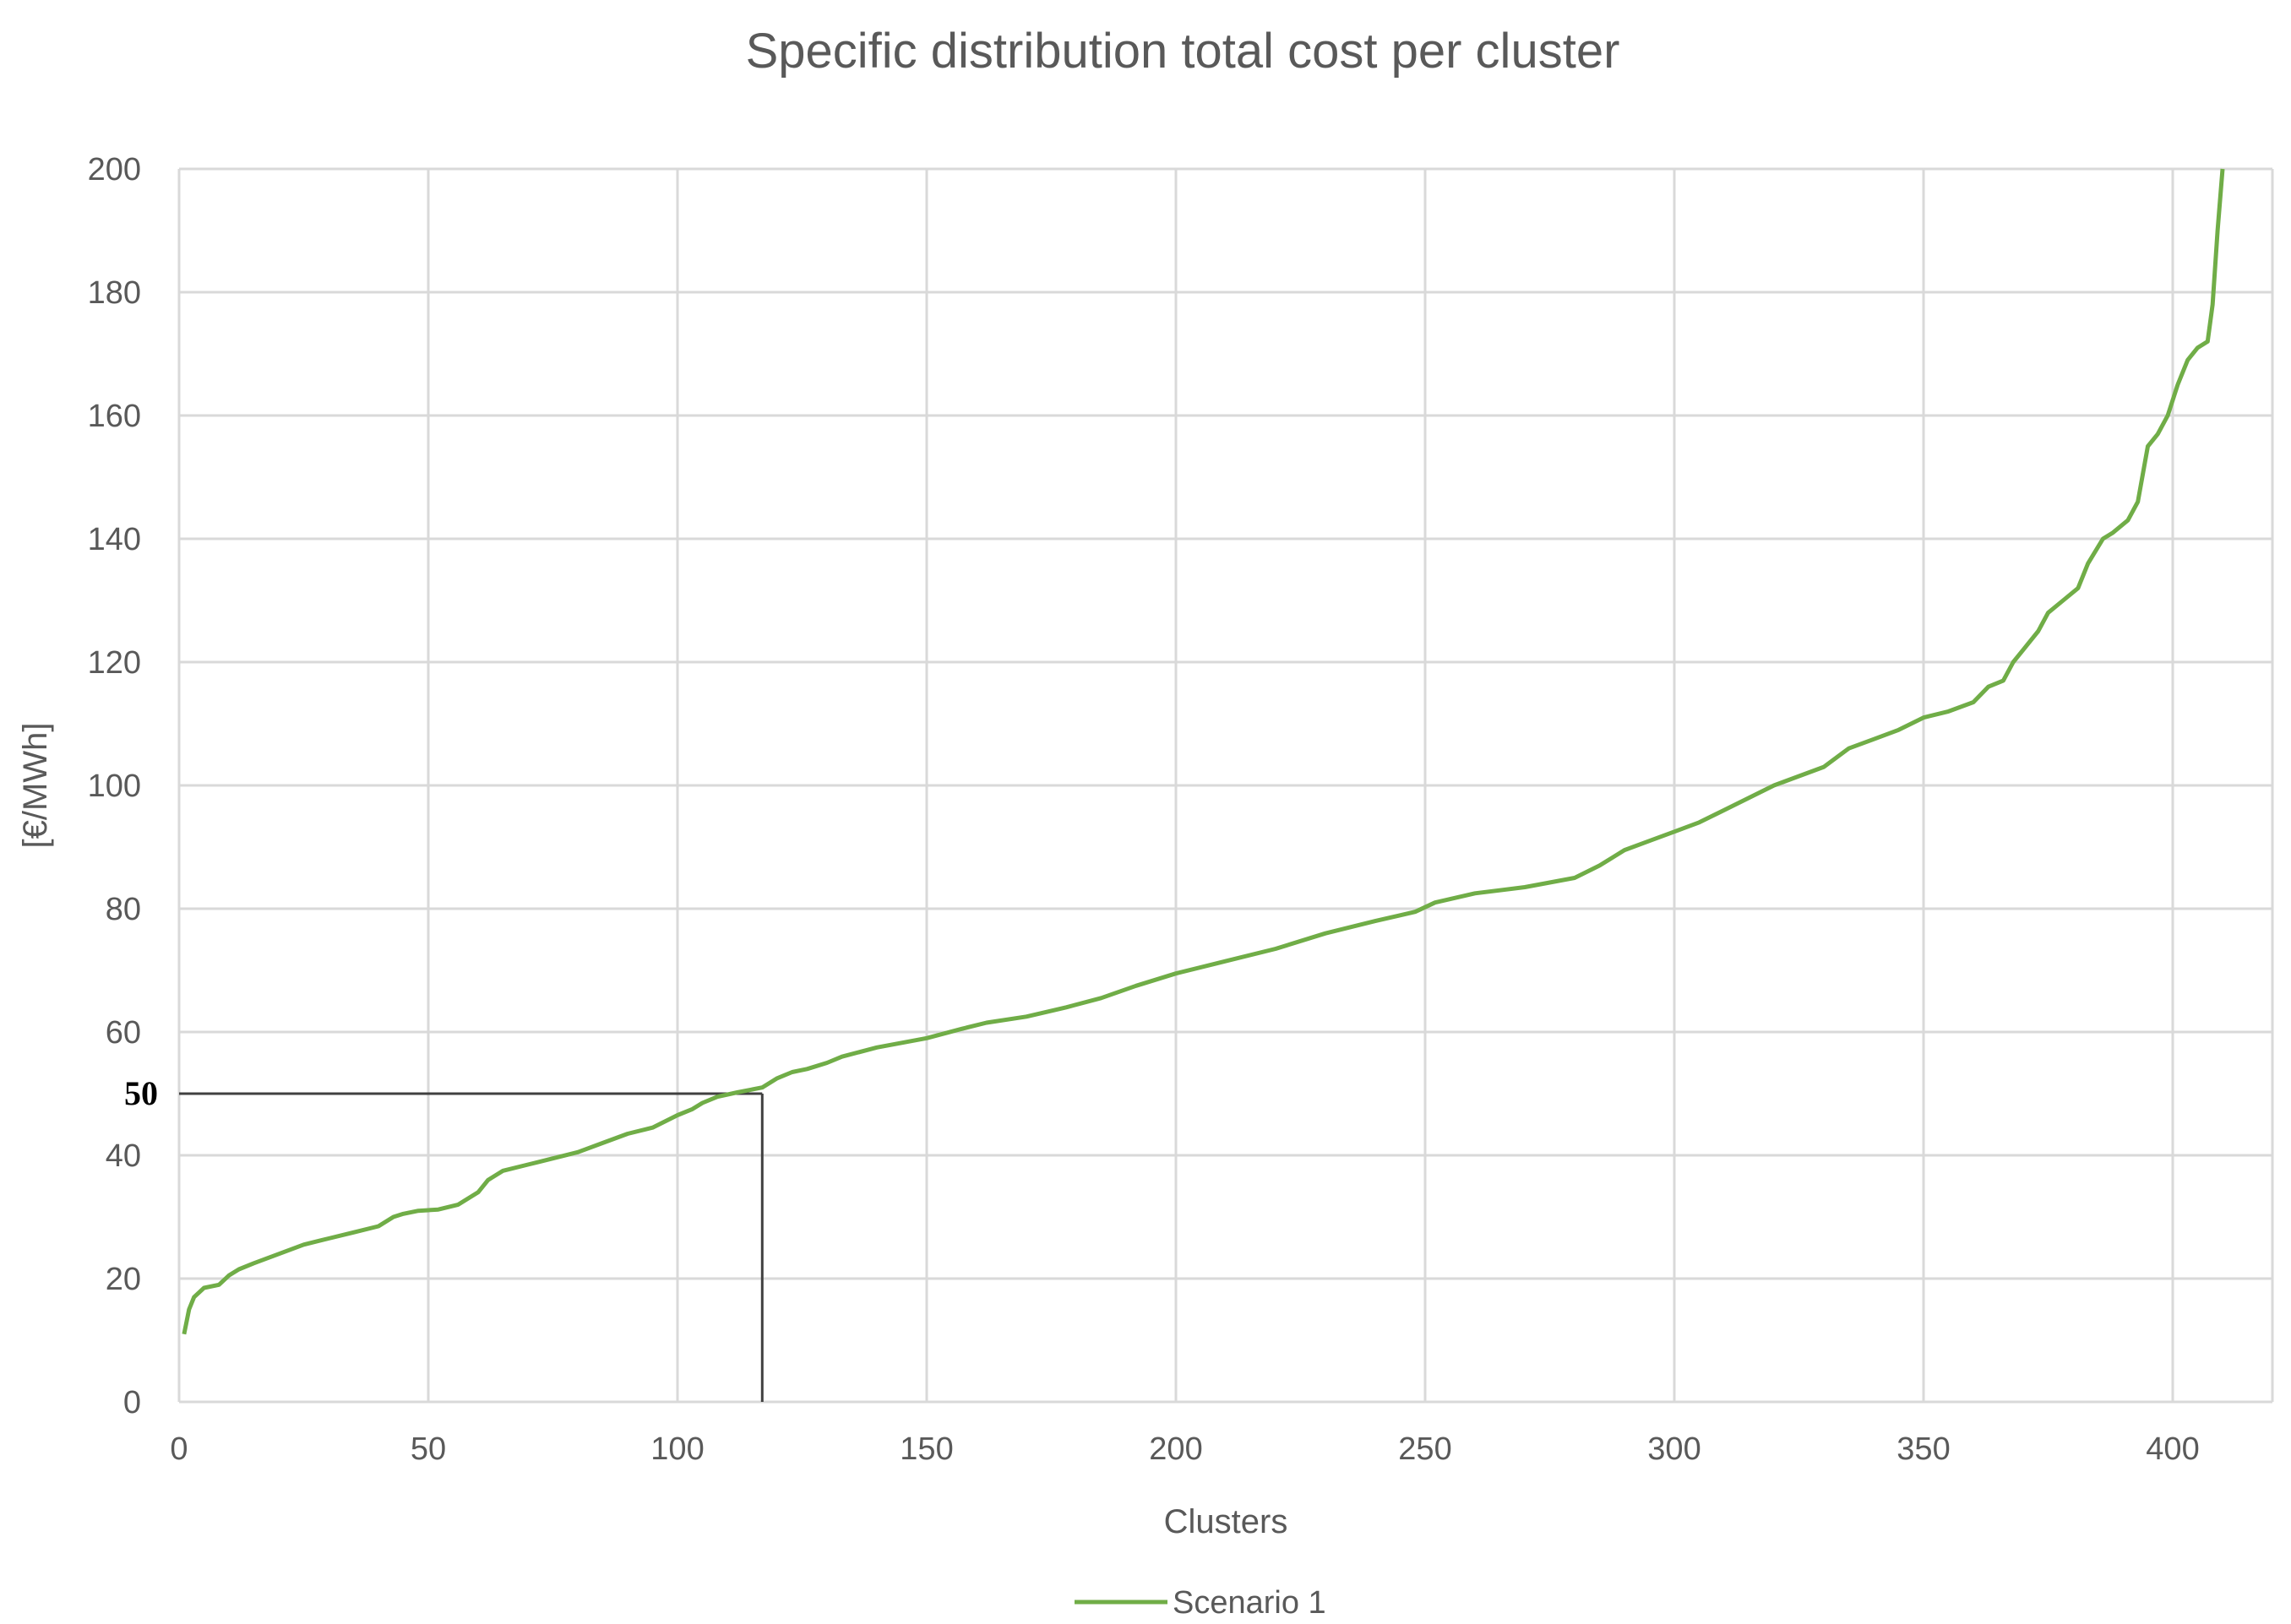 Image resolution: width=2291 pixels, height=1624 pixels. Describe the element at coordinates (1226, 1521) in the screenshot. I see `x-axis-label: Clusters` at that location.